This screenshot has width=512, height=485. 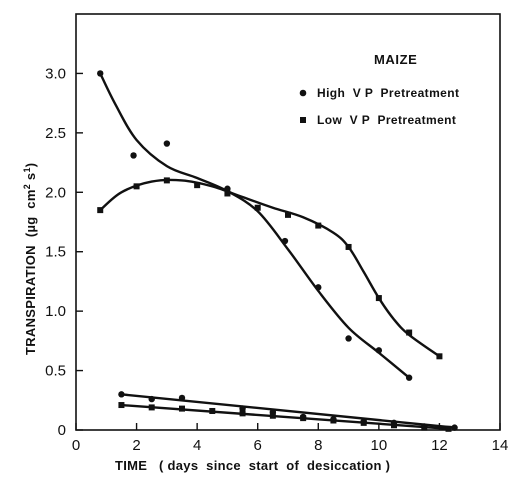 What do you see at coordinates (55, 311) in the screenshot?
I see `y-tick-label: 1.0` at bounding box center [55, 311].